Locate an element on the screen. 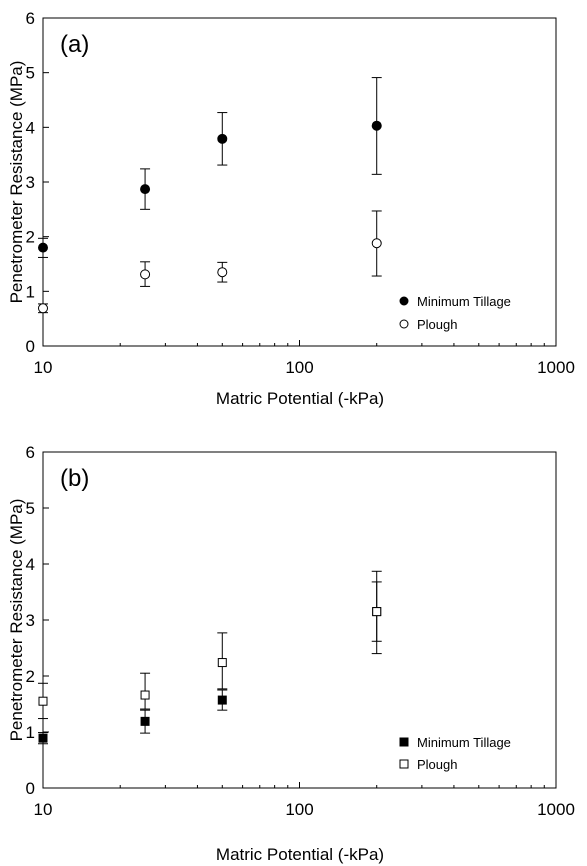 The width and height of the screenshot is (587, 866). legend-b: Minimum Tillage Plough is located at coordinates (455, 753).